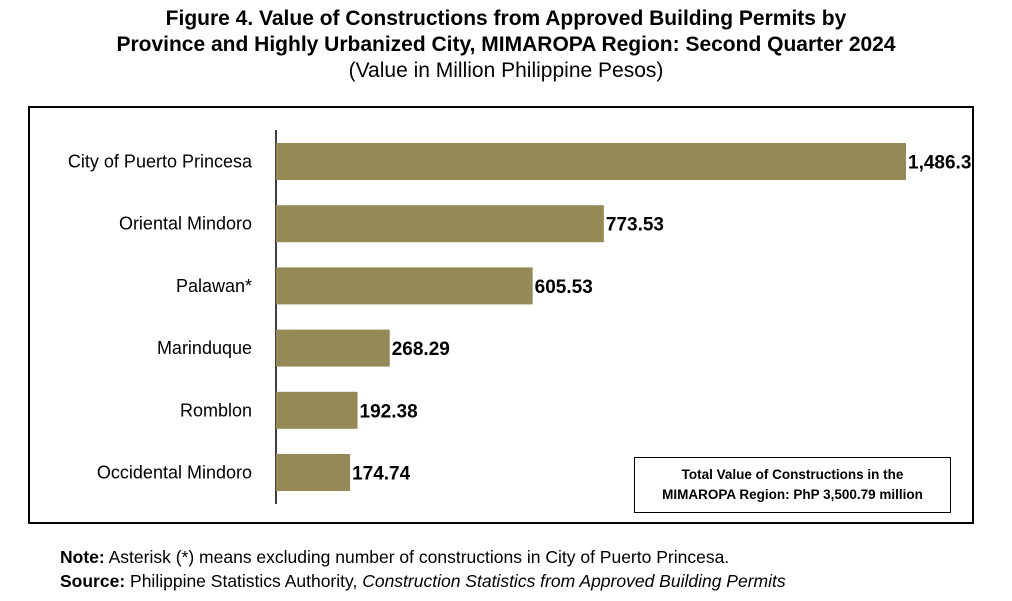  I want to click on data-label: 1,486.31, so click(940, 163).